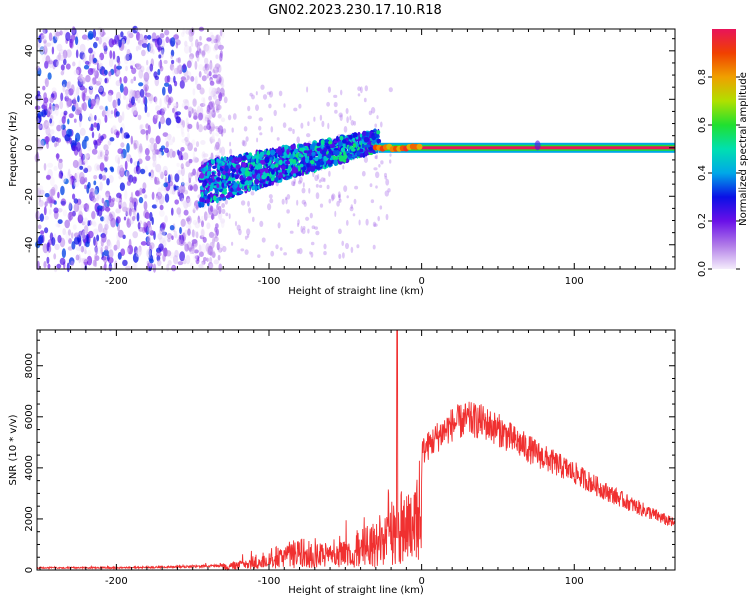 The width and height of the screenshot is (750, 604). I want to click on colorbar-tick-label: 0.8, so click(702, 77).